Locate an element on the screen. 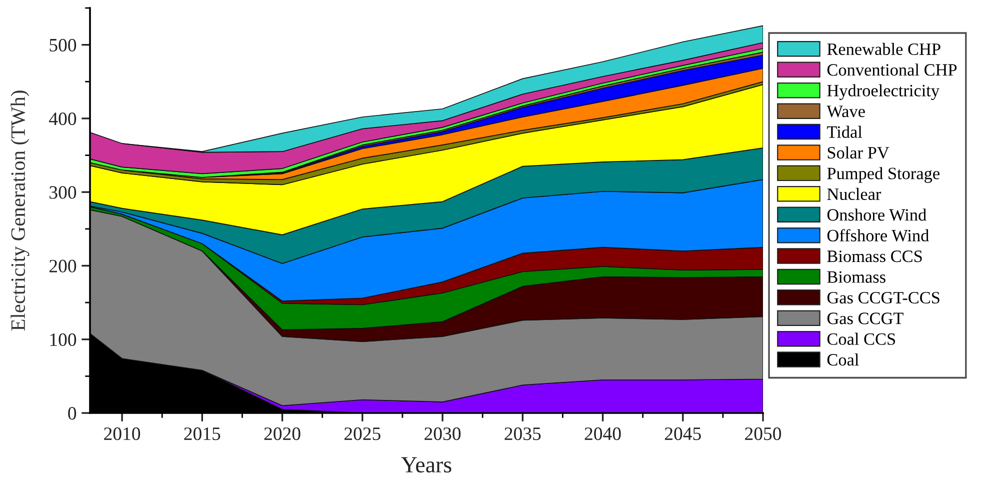  y-tick-label: 400 is located at coordinates (62, 119).